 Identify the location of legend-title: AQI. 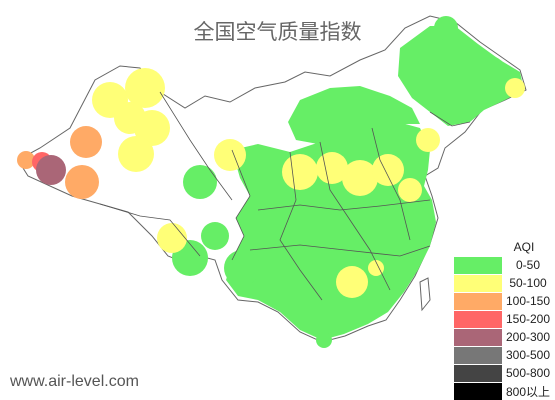
(524, 247).